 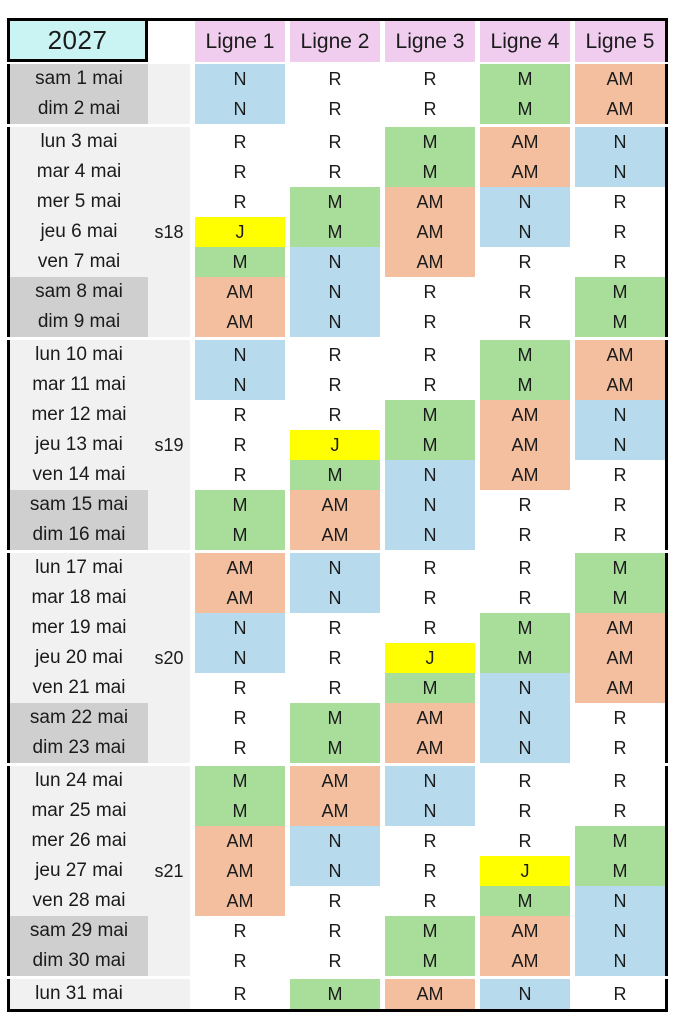 I want to click on date-cell: mar 18 mai, so click(x=79, y=598).